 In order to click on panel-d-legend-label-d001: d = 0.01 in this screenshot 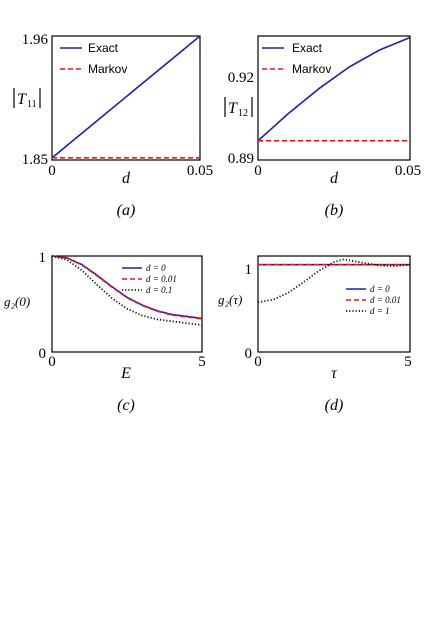, I will do `click(385, 300)`.